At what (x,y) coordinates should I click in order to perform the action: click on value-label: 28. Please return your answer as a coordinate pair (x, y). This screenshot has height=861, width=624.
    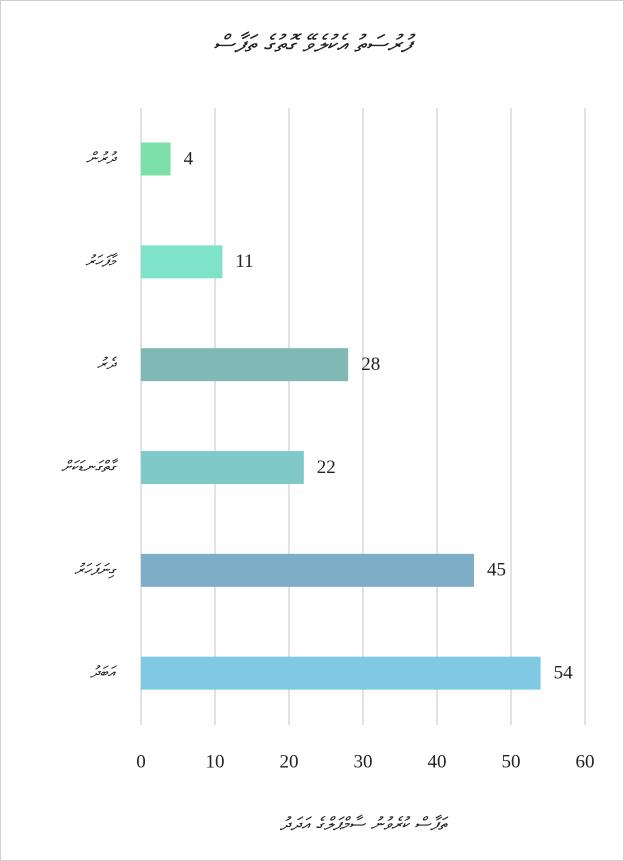
    Looking at the image, I should click on (370, 364).